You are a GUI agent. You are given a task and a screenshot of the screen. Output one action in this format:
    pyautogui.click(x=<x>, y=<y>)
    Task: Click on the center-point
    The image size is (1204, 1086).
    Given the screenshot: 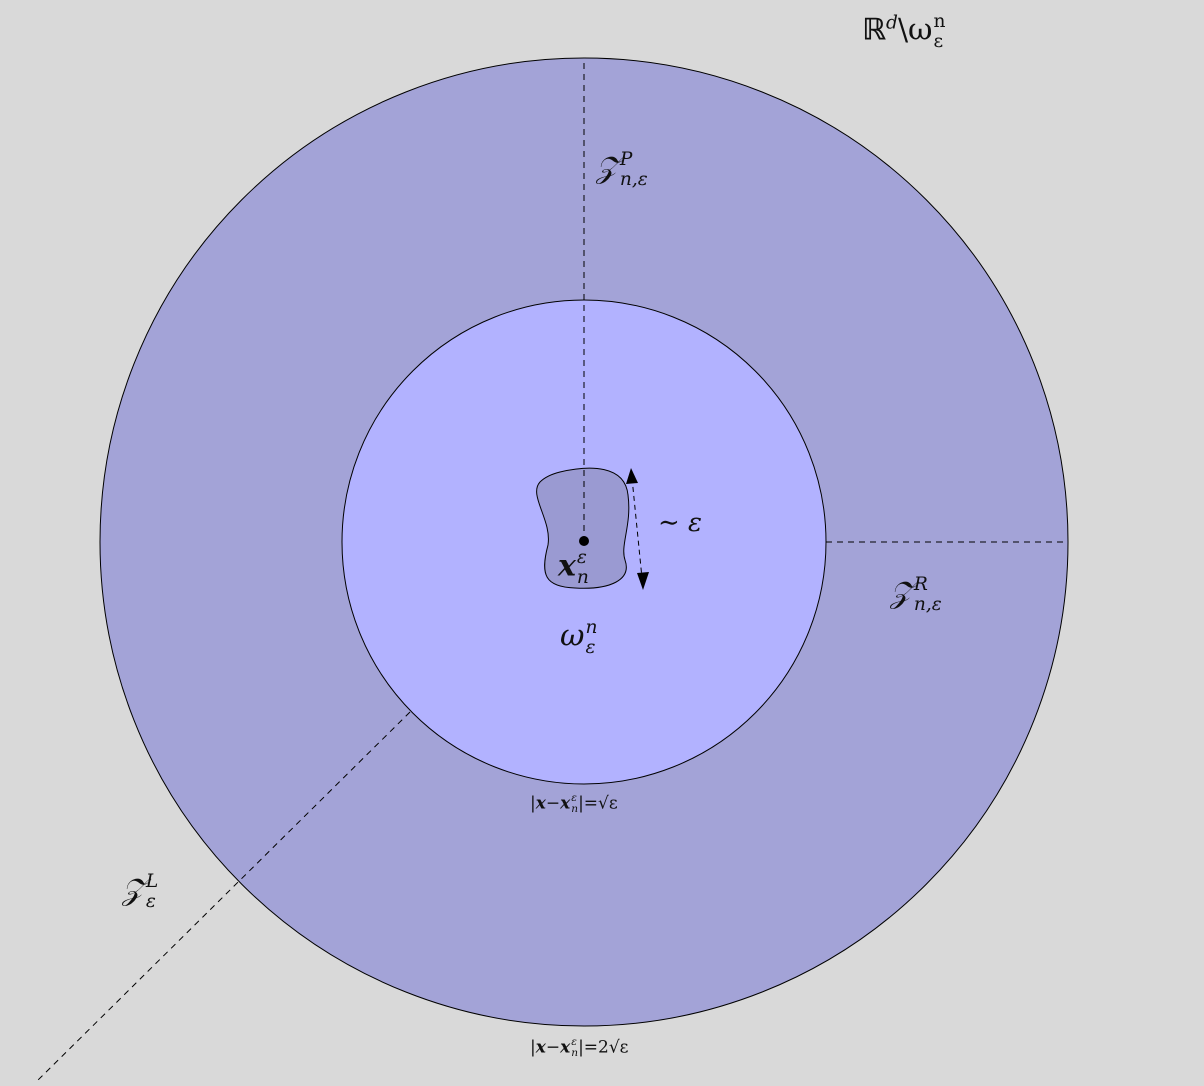 What is the action you would take?
    pyautogui.click(x=584, y=541)
    